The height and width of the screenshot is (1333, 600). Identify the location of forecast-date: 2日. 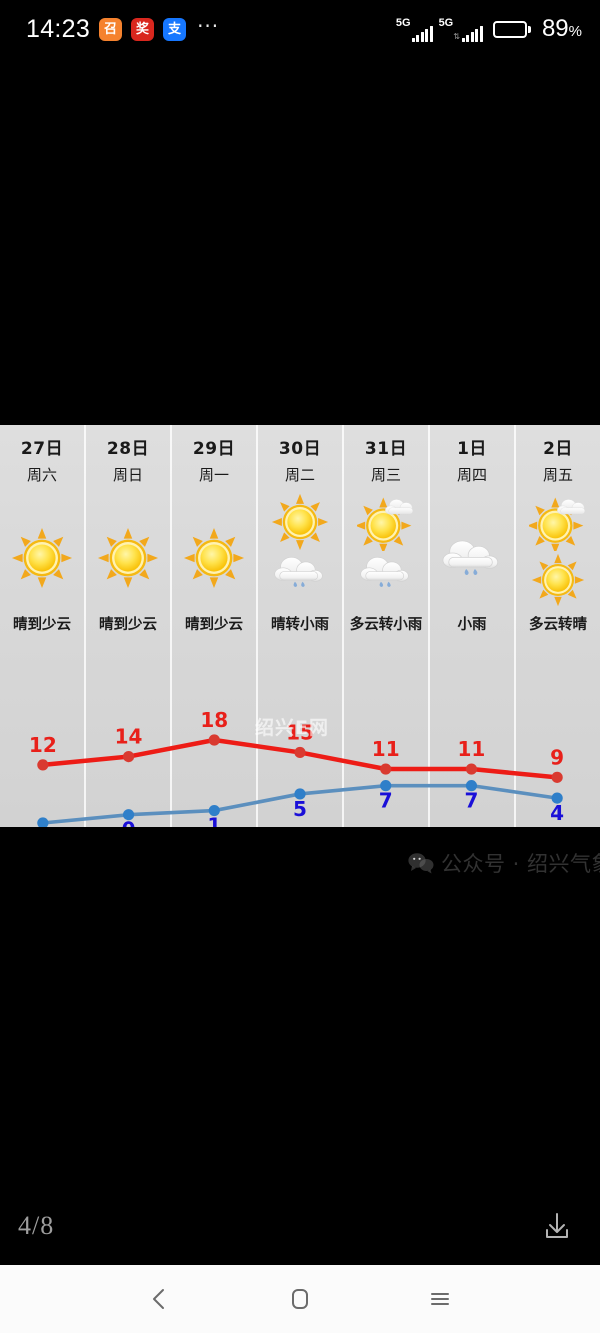
(558, 449).